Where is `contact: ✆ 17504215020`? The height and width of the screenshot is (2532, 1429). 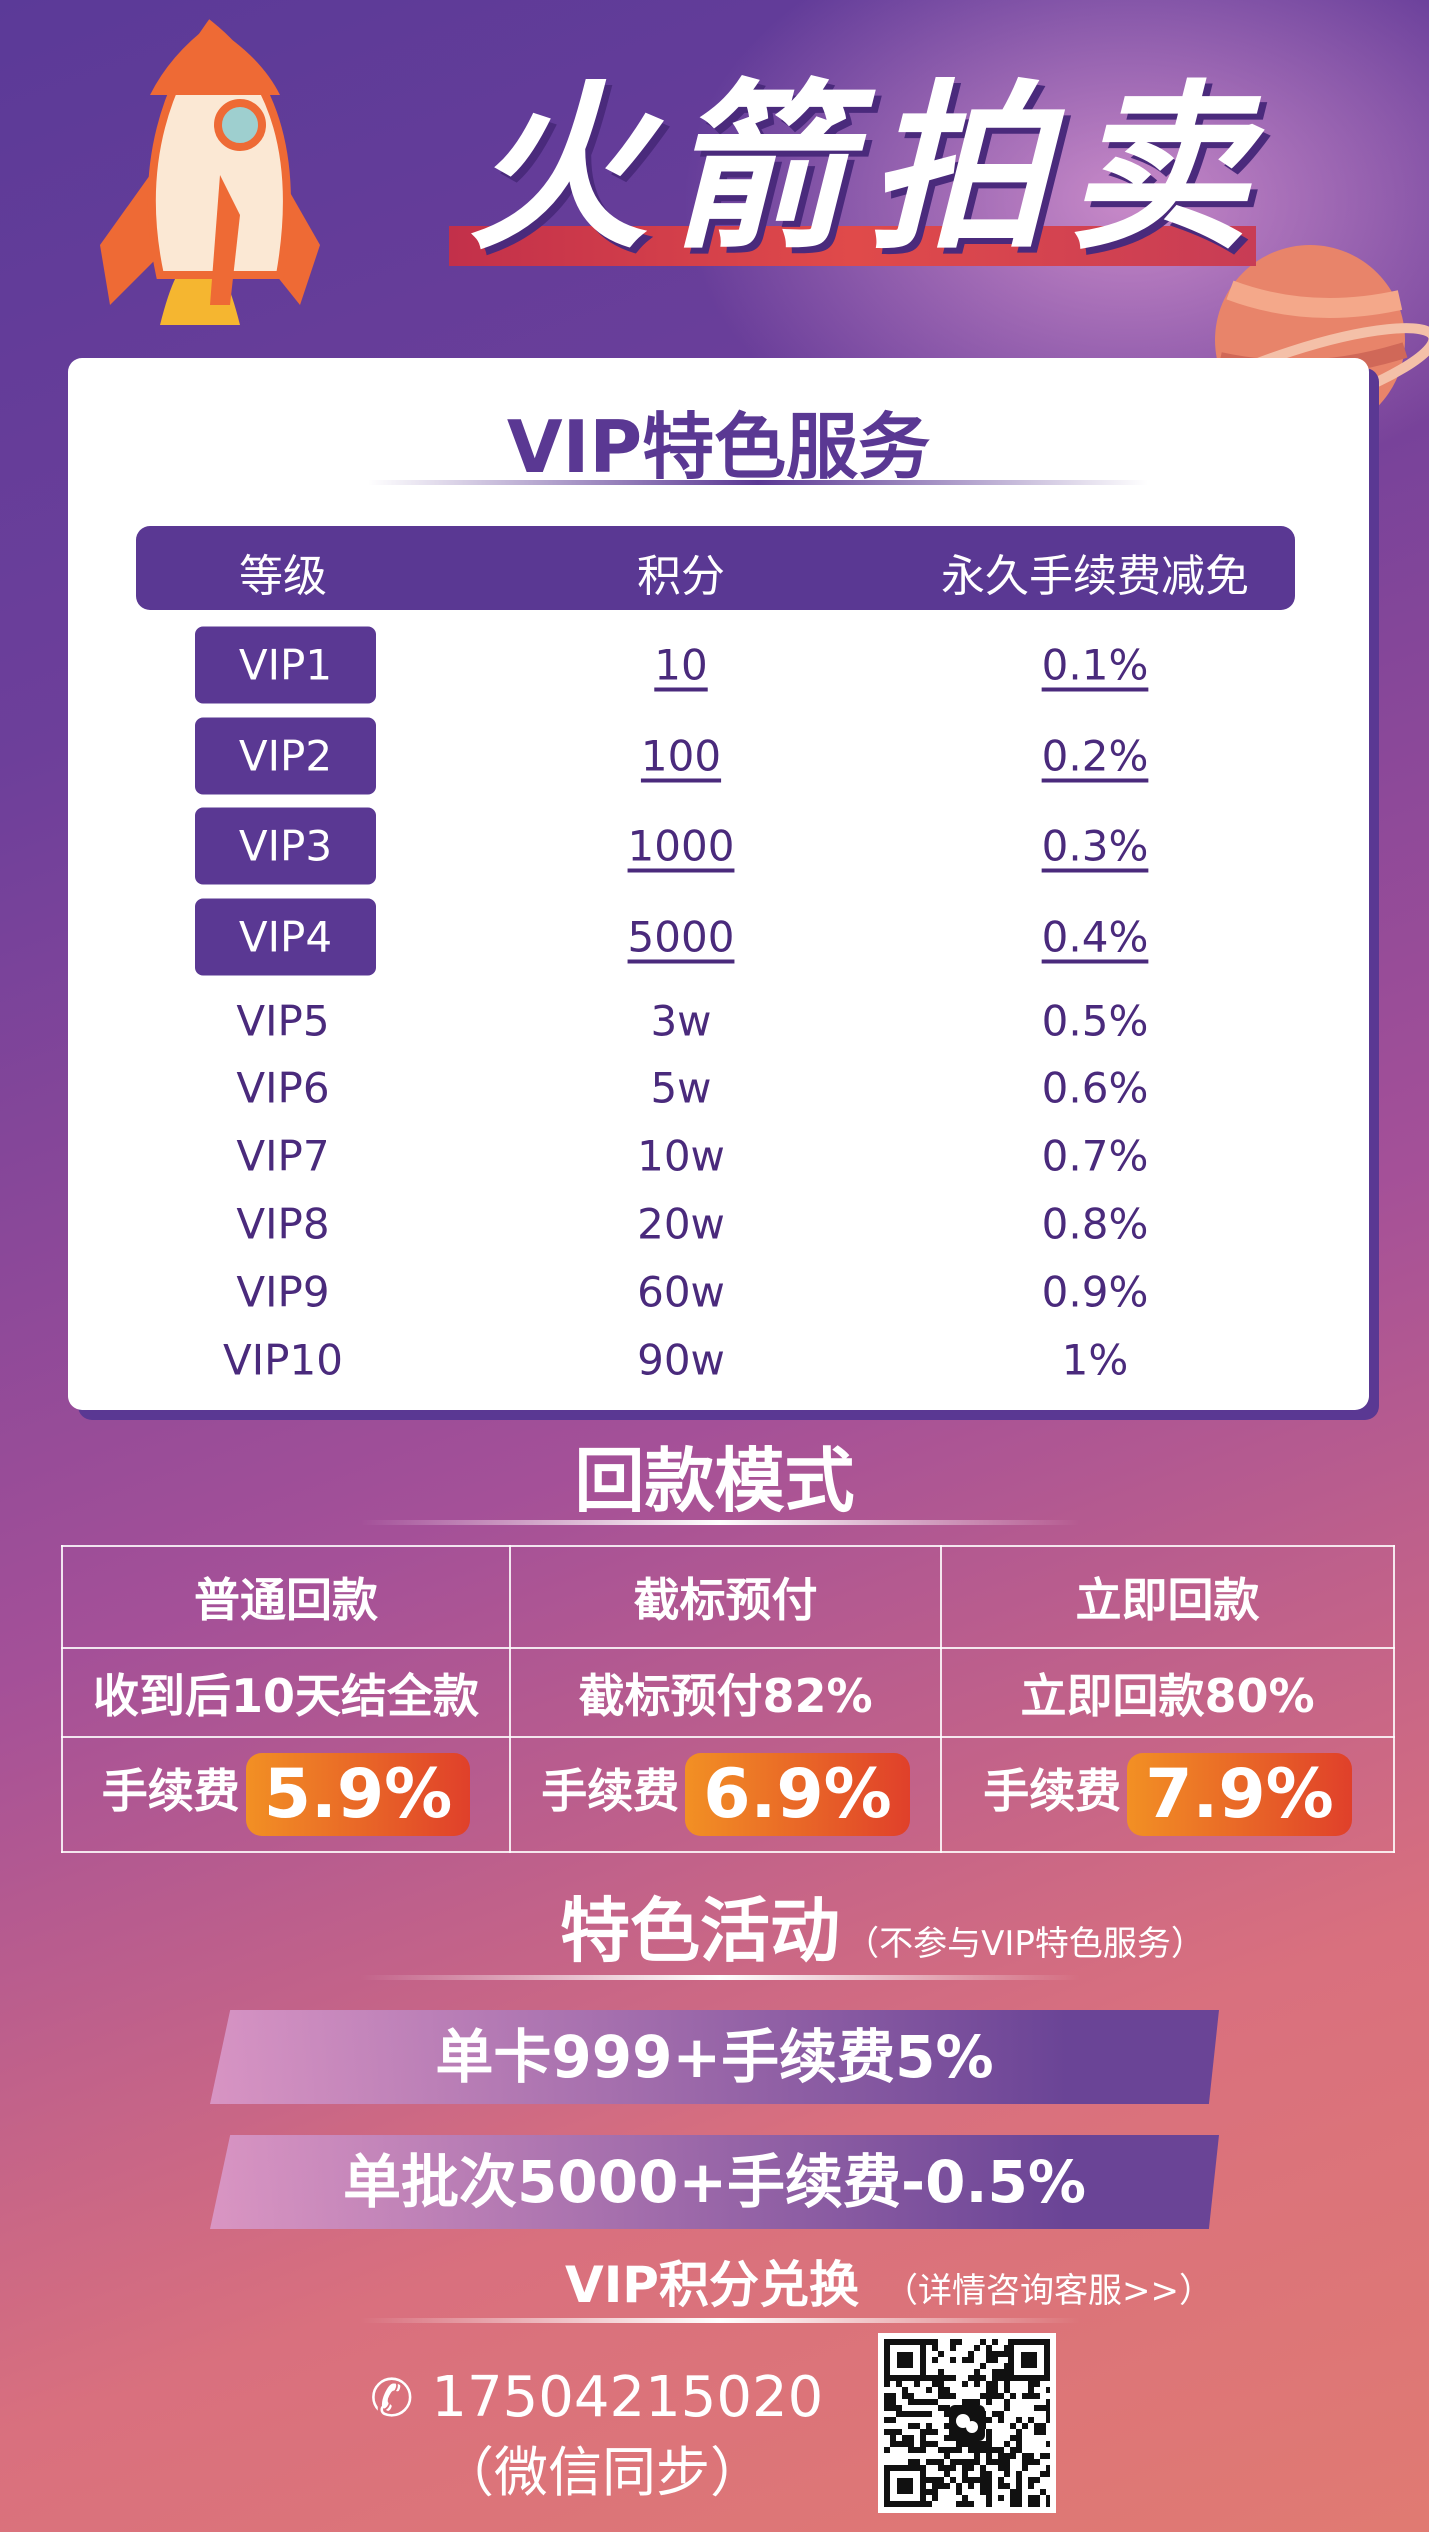
contact: ✆ 17504215020 is located at coordinates (596, 2397).